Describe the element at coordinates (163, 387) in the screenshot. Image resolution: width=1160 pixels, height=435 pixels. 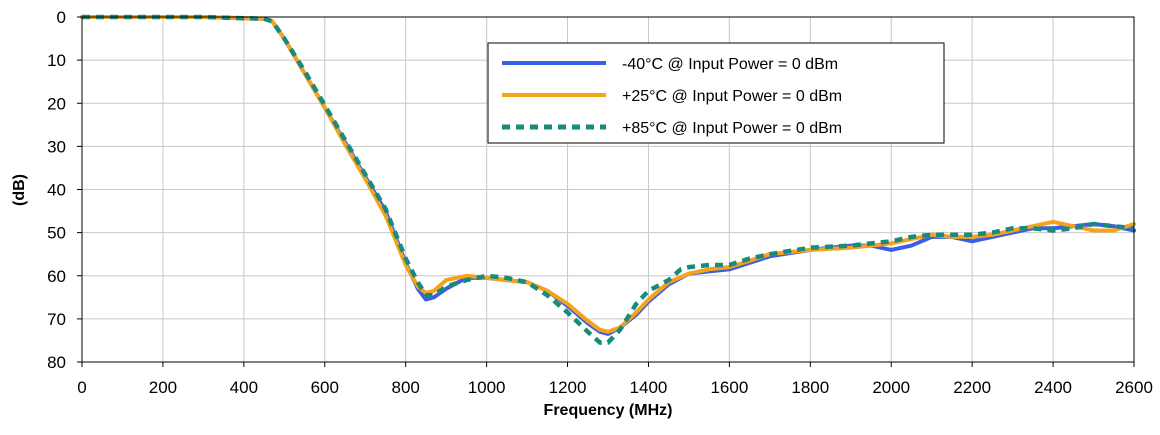
I see `x-tick-label: 200` at that location.